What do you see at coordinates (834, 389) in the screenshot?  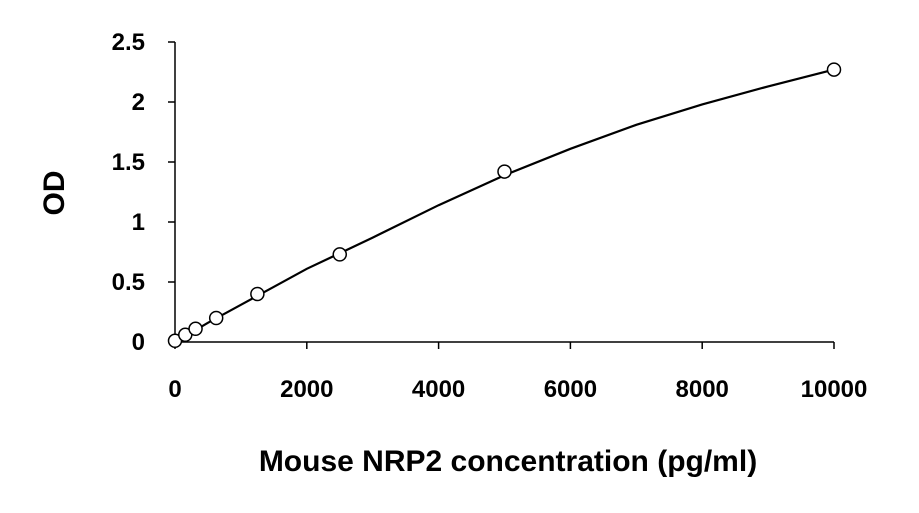 I see `x-tick-label: 10000` at bounding box center [834, 389].